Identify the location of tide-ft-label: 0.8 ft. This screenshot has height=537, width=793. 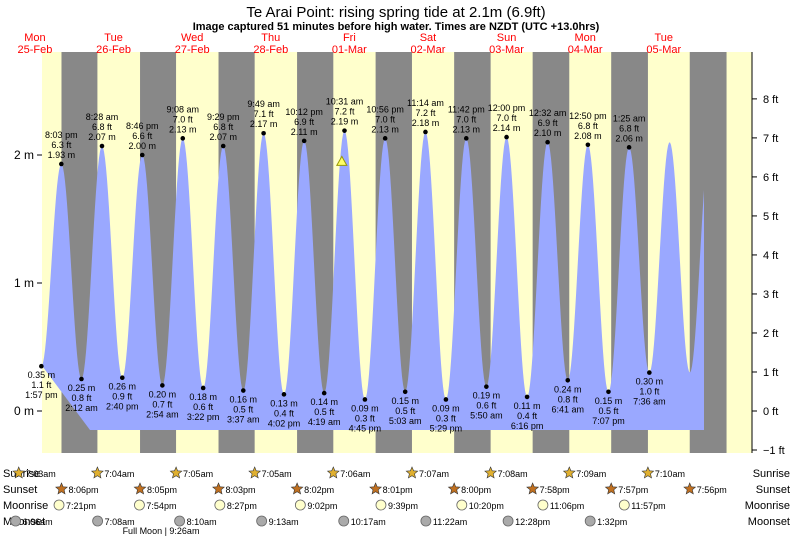
(81, 398).